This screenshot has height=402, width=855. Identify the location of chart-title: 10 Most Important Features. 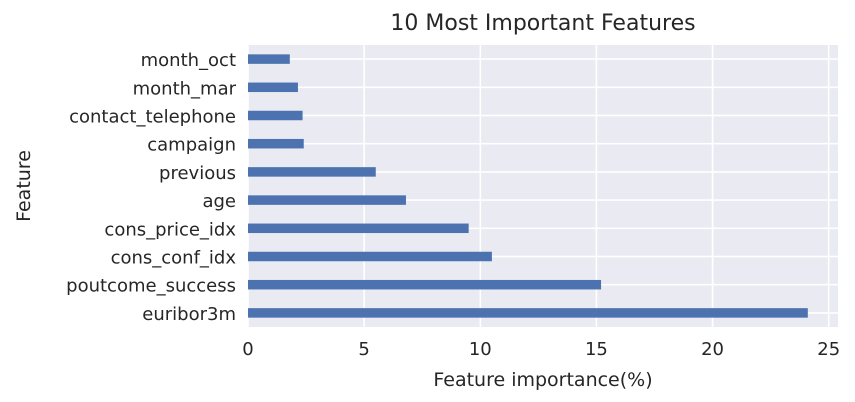
(542, 23).